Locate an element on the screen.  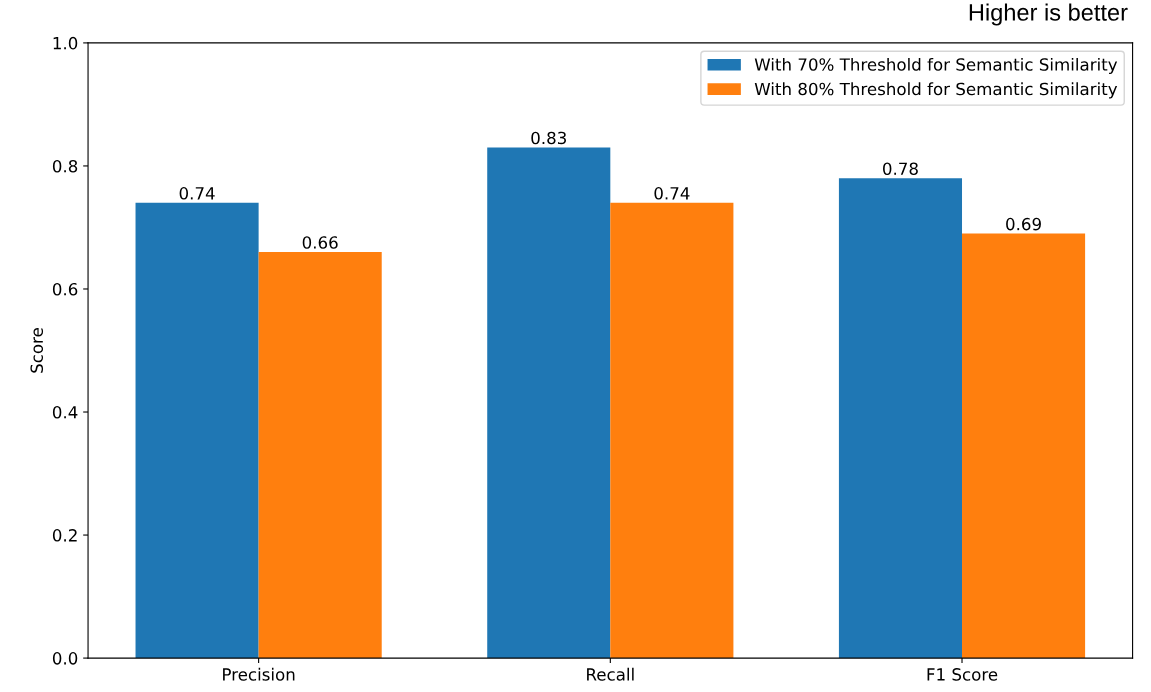
data-label: 0.69 is located at coordinates (1023, 224).